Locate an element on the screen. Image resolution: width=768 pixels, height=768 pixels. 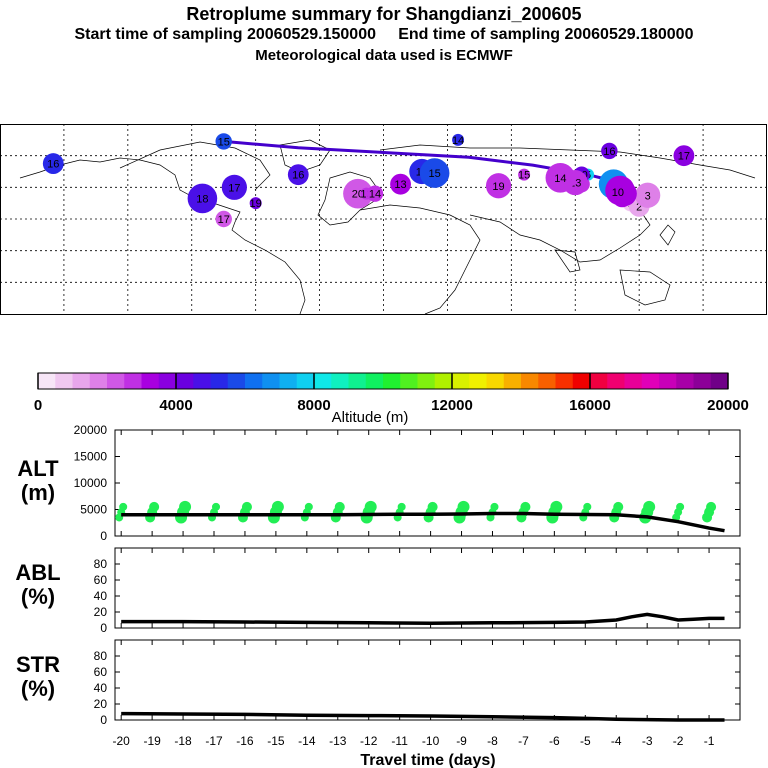
x-tick-label: -17 is located at coordinates (214, 741).